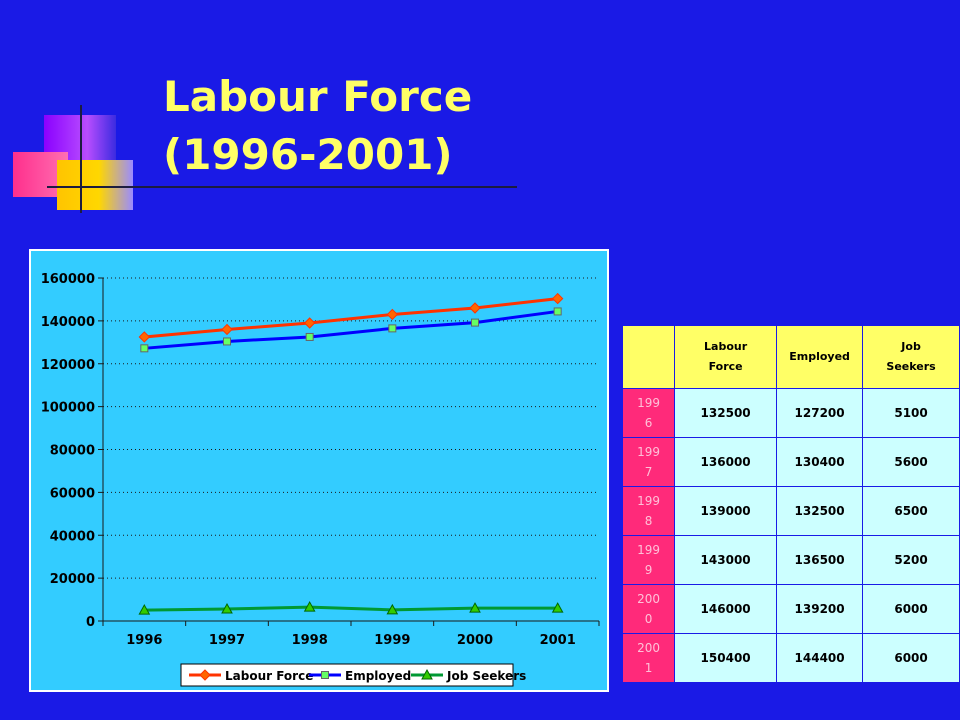 Image resolution: width=960 pixels, height=720 pixels. Describe the element at coordinates (351, 608) in the screenshot. I see `series-line-job-seekers` at that location.